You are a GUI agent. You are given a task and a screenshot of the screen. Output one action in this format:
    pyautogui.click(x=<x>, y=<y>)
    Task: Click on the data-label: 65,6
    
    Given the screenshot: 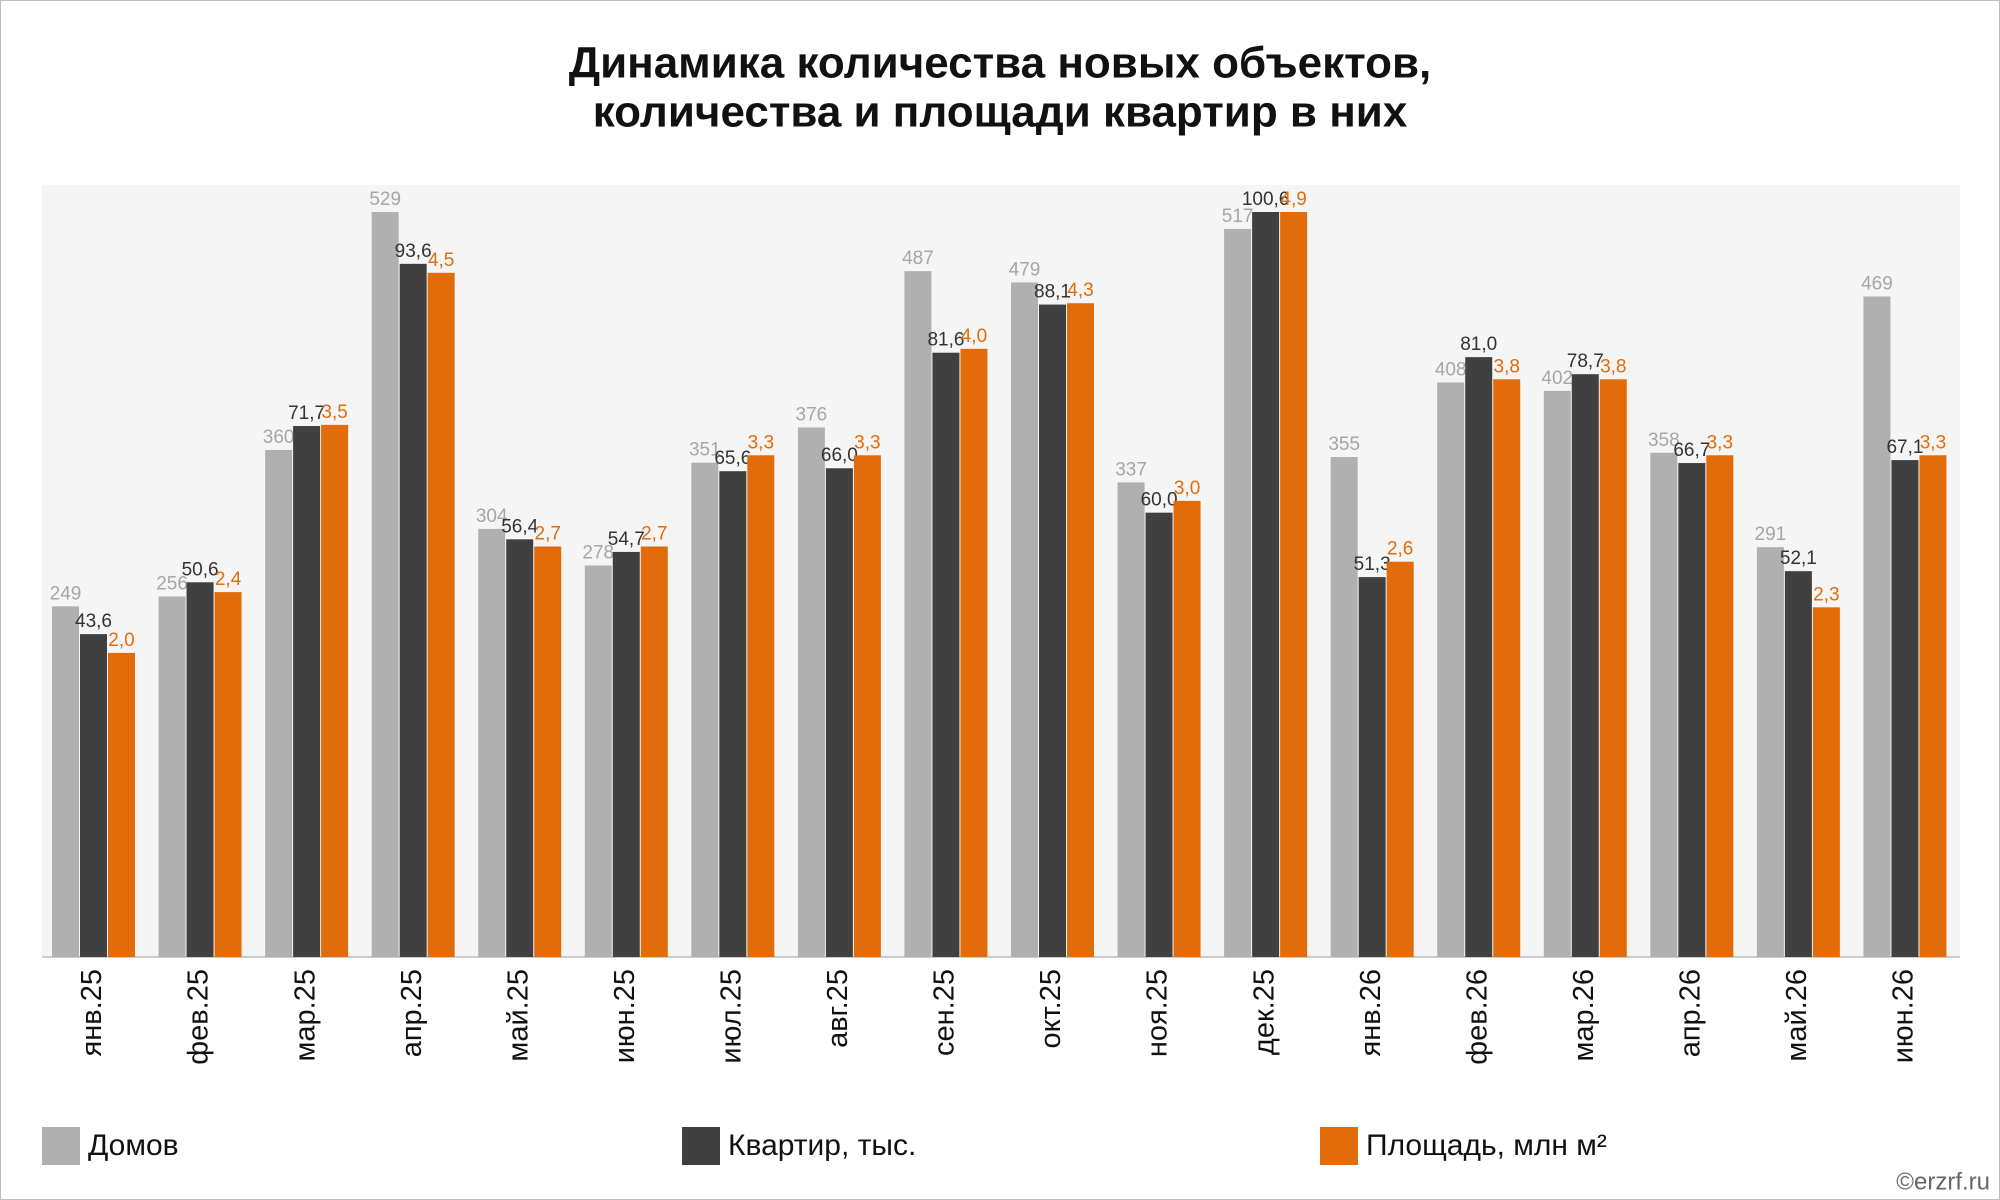 What is the action you would take?
    pyautogui.click(x=732, y=458)
    